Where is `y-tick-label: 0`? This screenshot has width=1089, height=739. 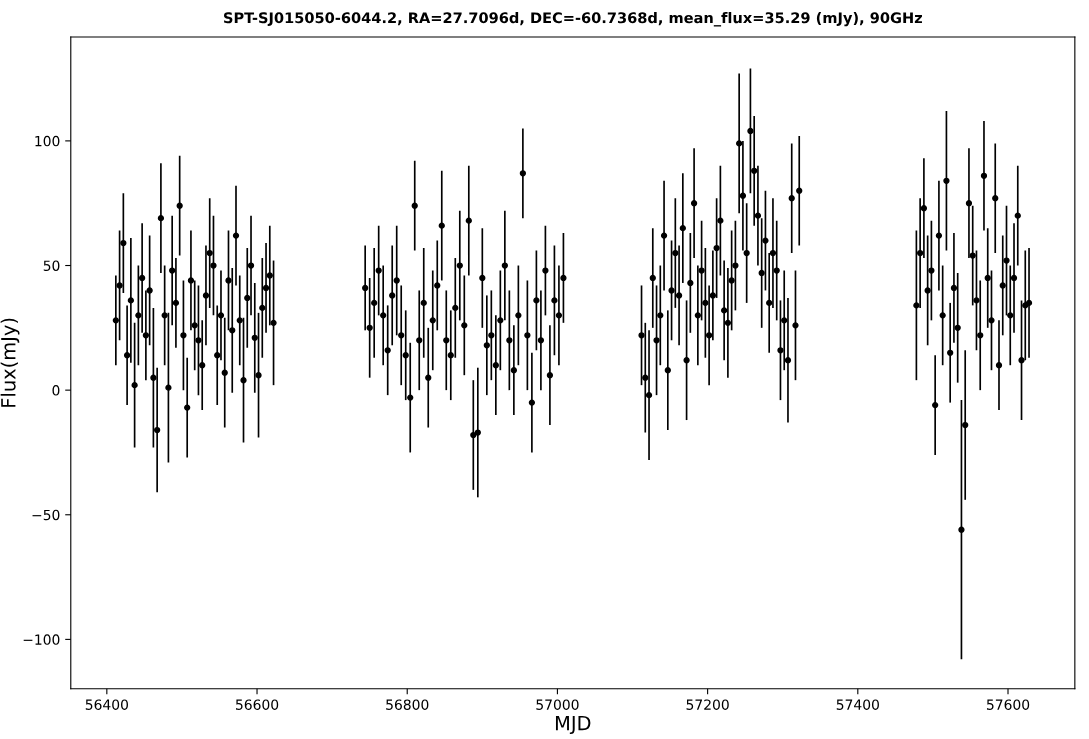 y-tick-label: 0 is located at coordinates (56, 390).